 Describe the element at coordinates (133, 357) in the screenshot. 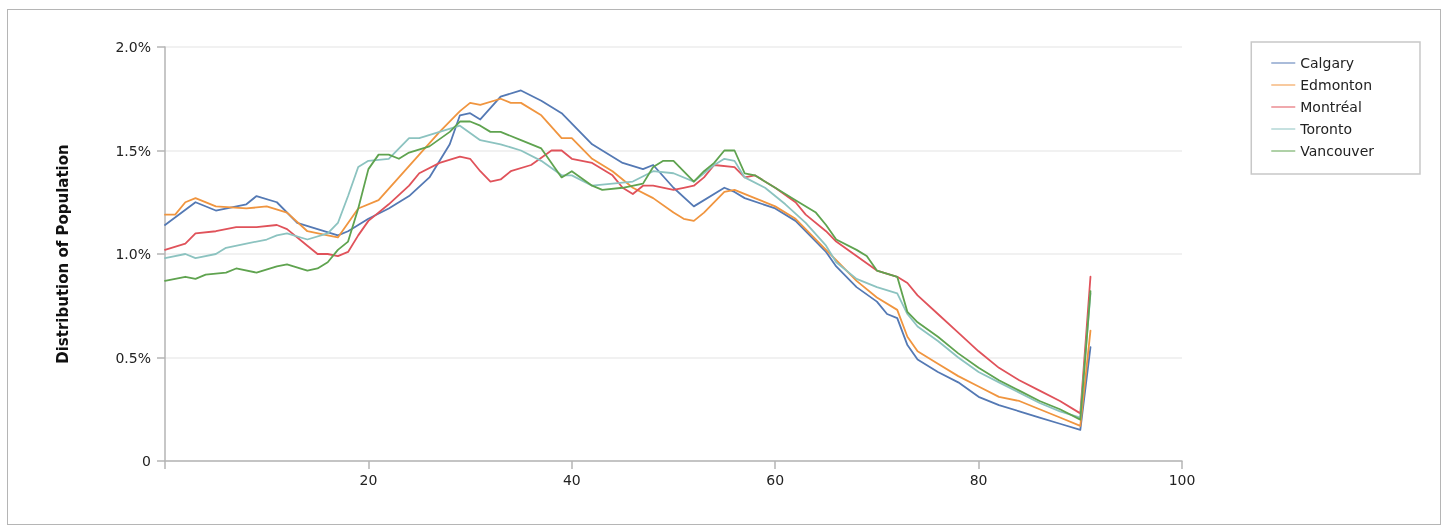

I see `y-tick-label: 0.5%` at that location.